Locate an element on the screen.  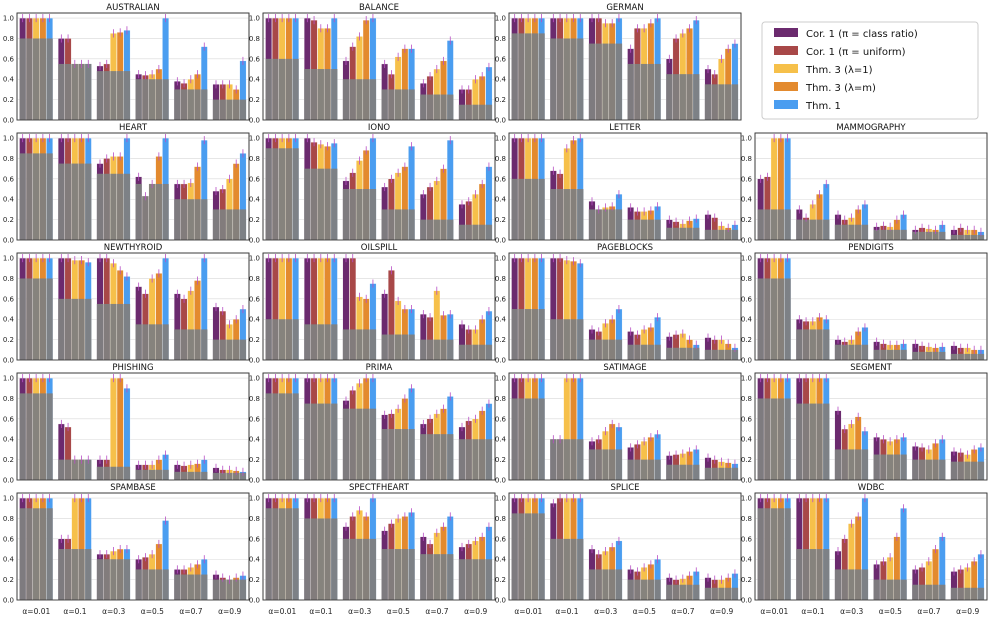
bar-base-iono-g0-s2 is located at coordinates (282, 194).